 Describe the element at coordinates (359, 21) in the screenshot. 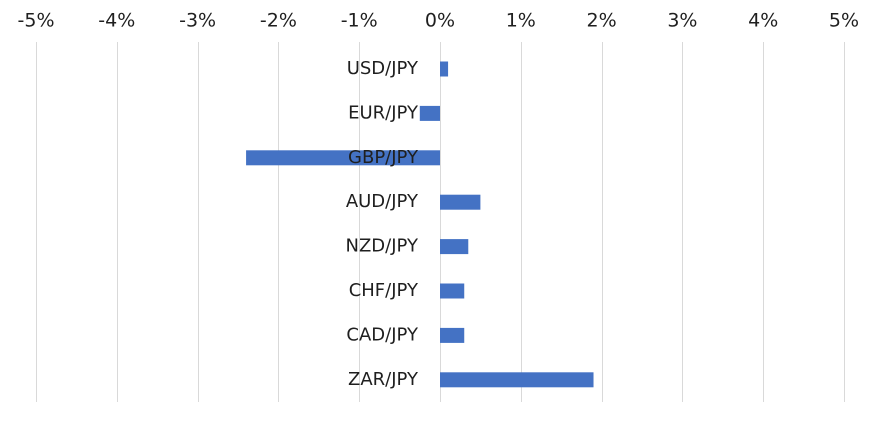

I see `x-tick-label: -1%` at that location.